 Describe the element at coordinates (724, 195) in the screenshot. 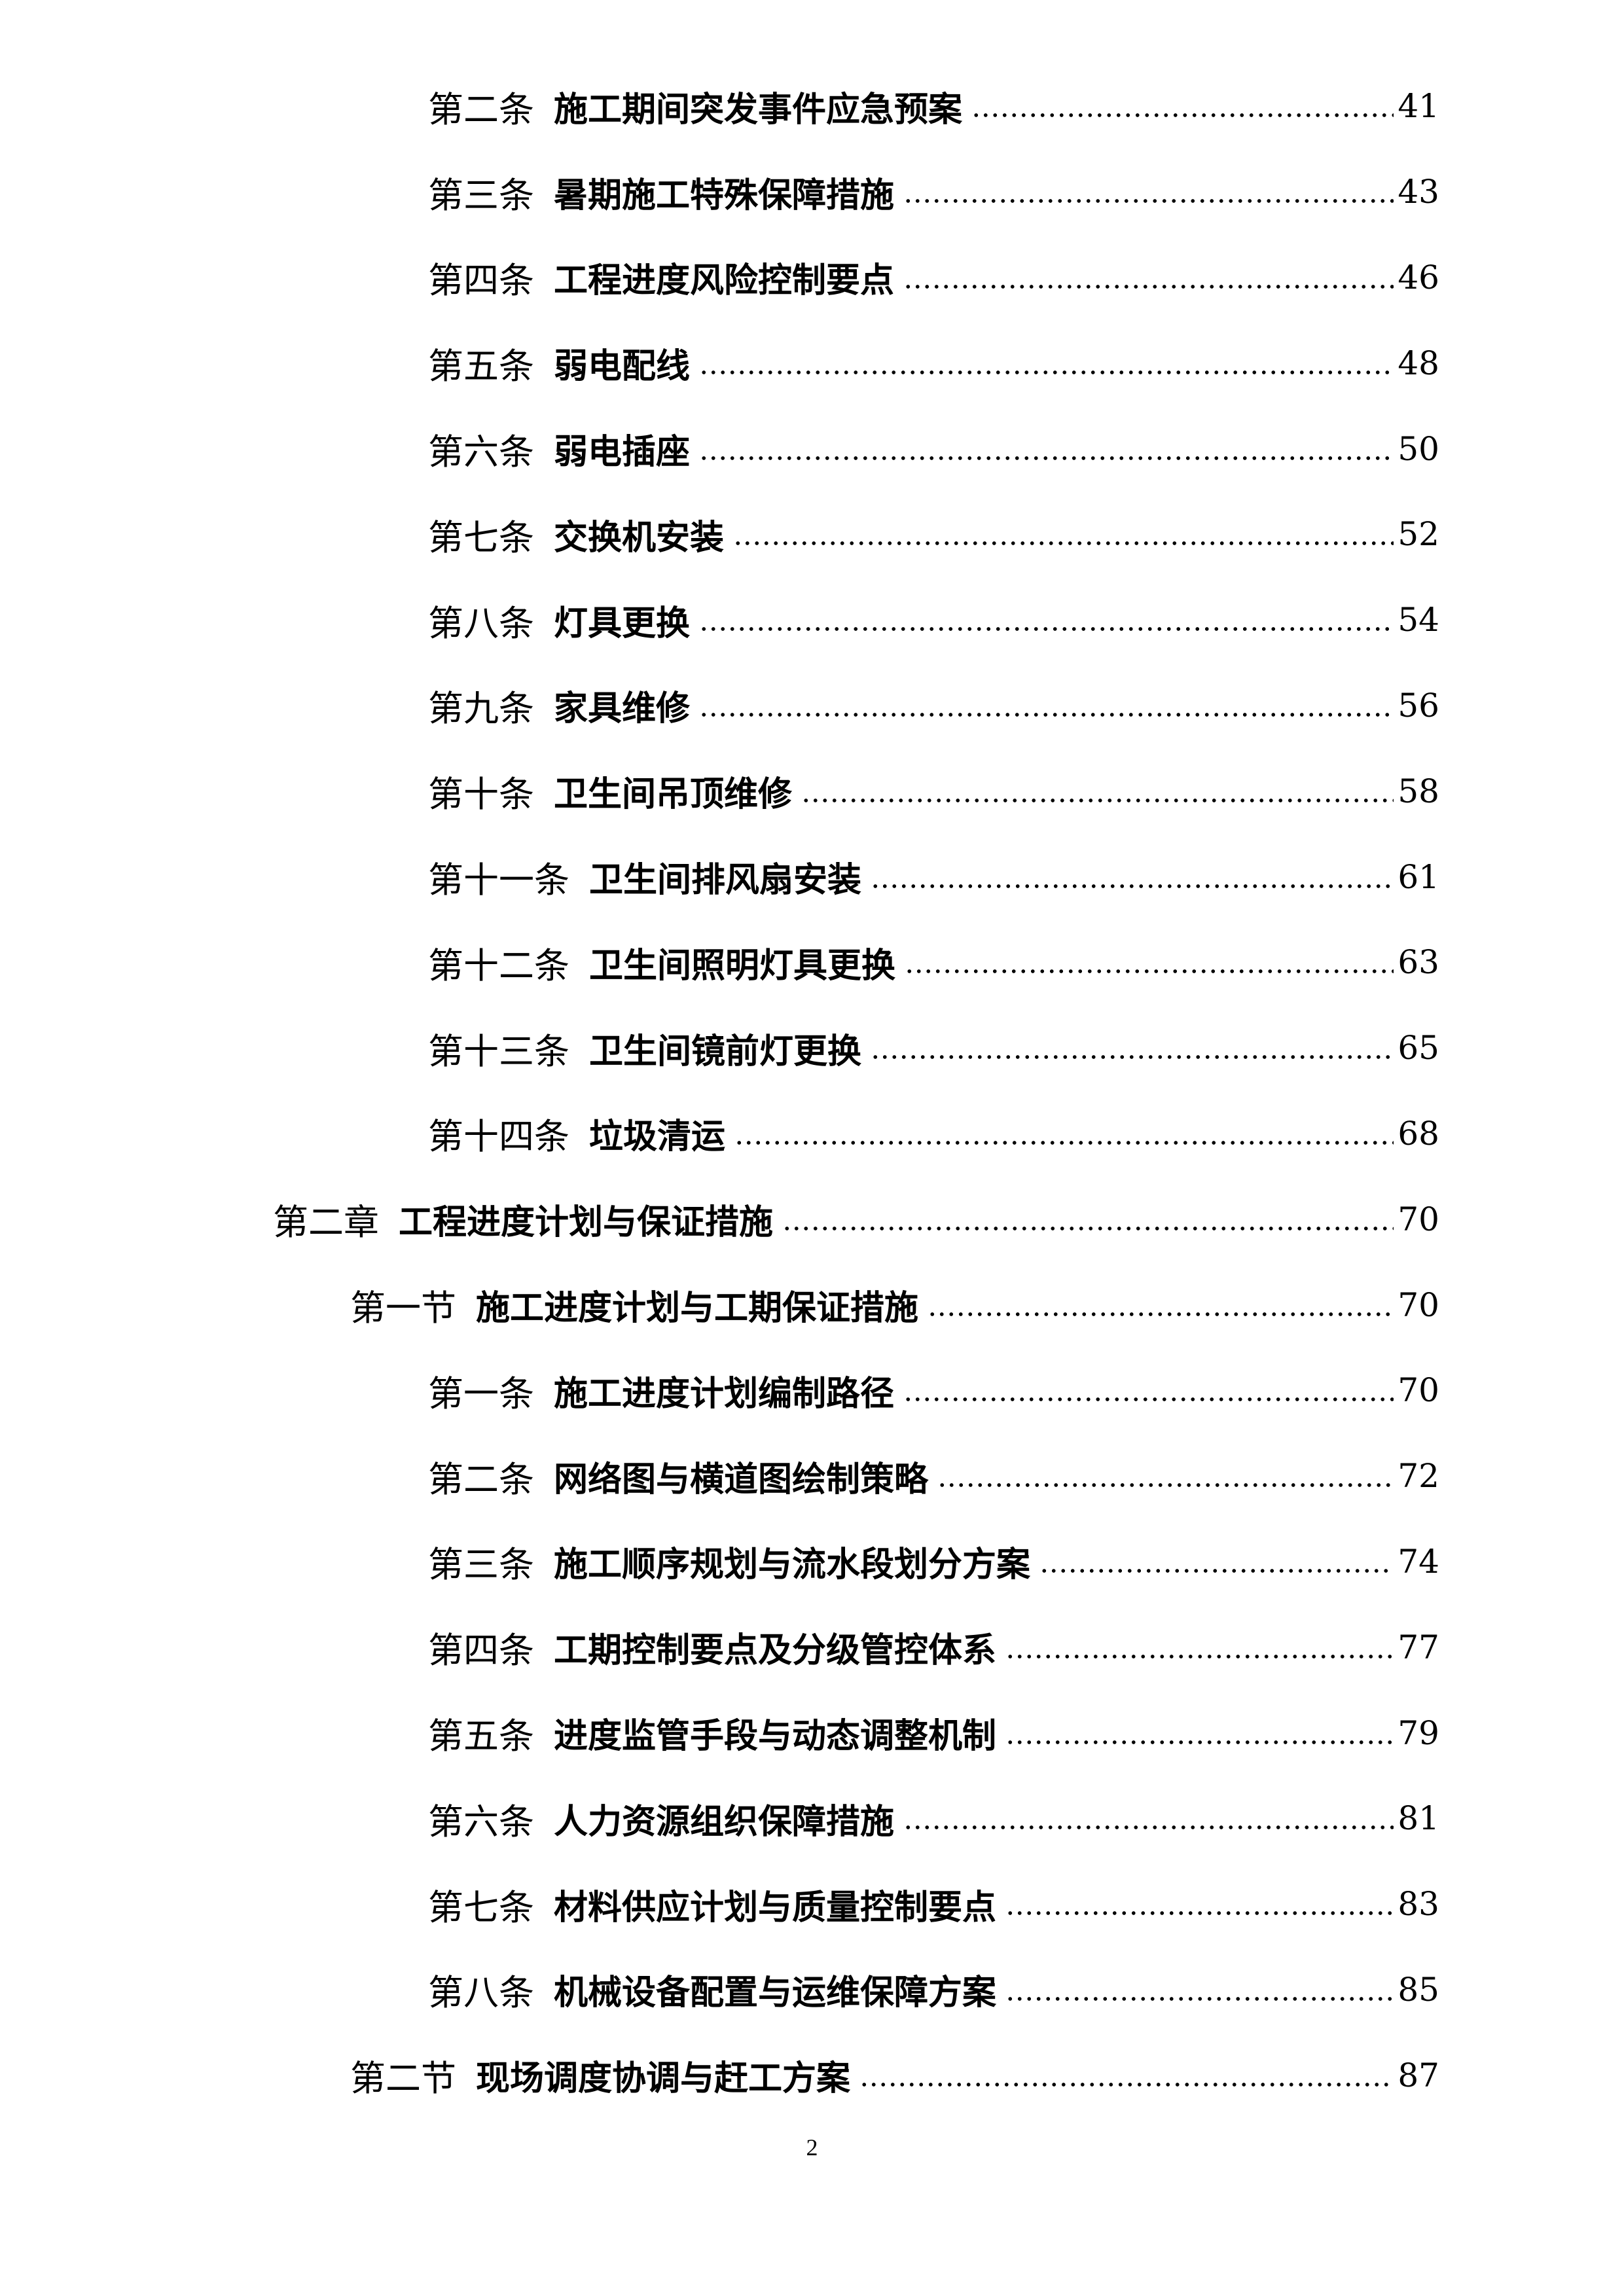

I see `toc-entry-title: 暑期施工特殊保障措施` at that location.